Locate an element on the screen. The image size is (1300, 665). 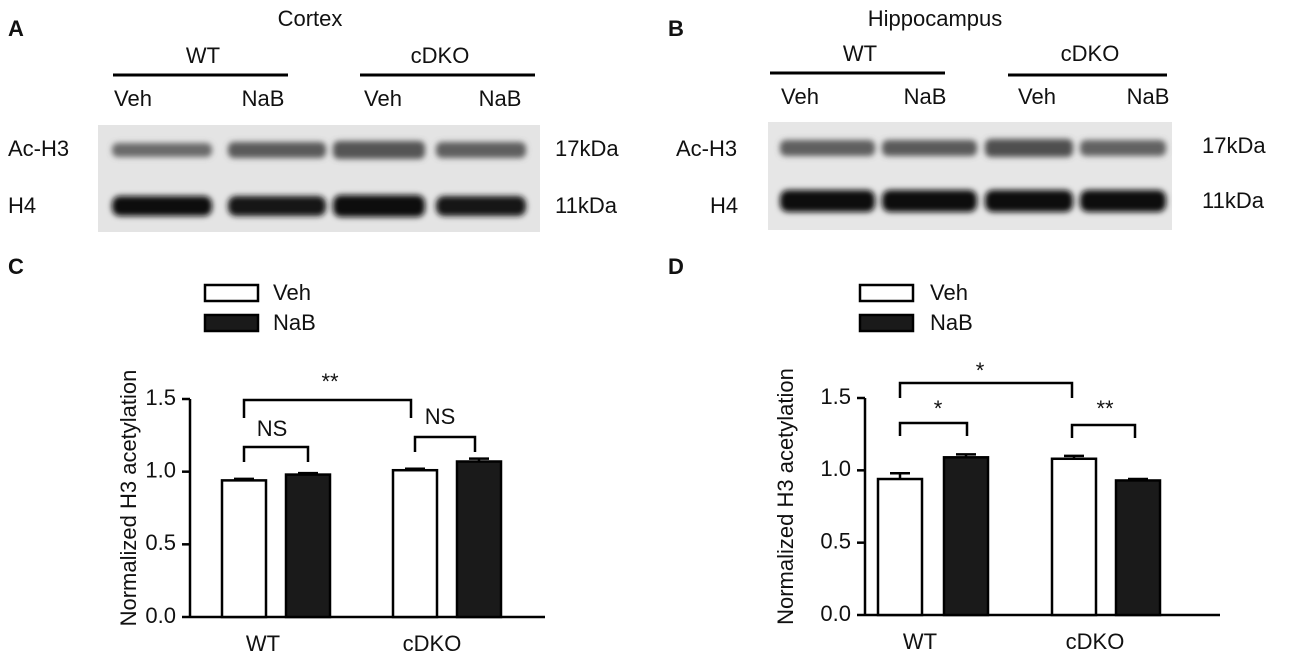
panel-letter: D is located at coordinates (676, 266).